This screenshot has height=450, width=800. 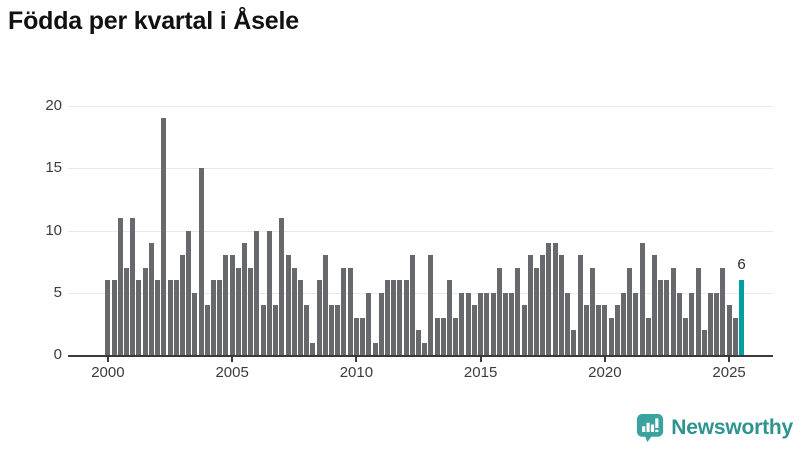 I want to click on x-axis-label-2010: 2010, so click(x=356, y=372).